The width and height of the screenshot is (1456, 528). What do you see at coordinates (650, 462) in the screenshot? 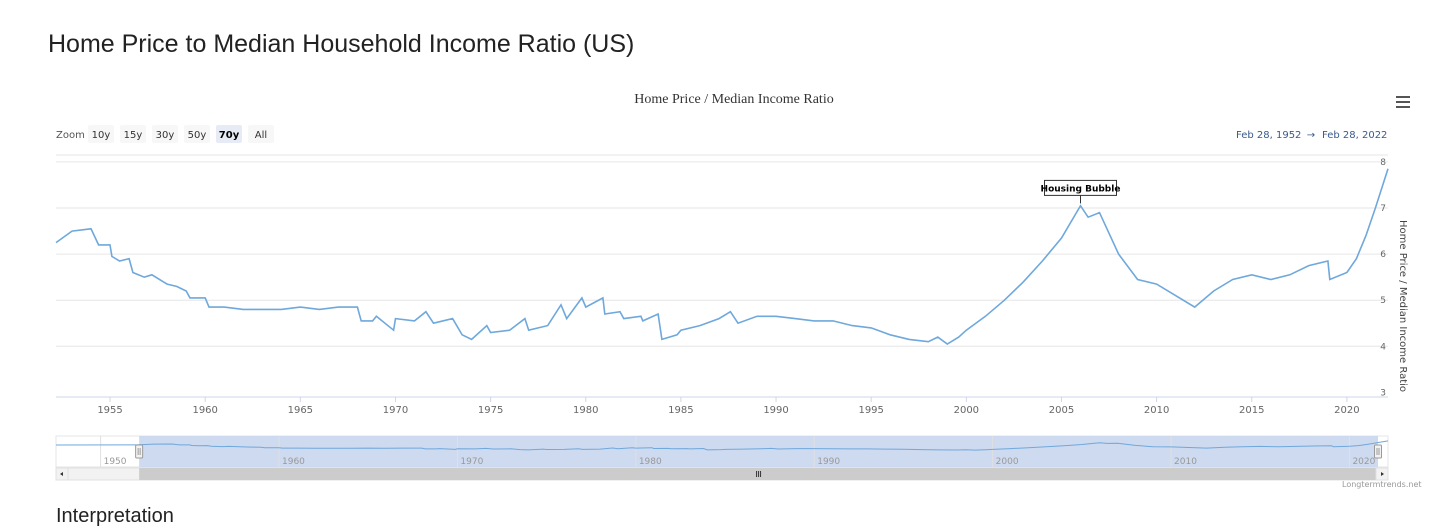
I see `navigator-tick-label: 1980` at bounding box center [650, 462].